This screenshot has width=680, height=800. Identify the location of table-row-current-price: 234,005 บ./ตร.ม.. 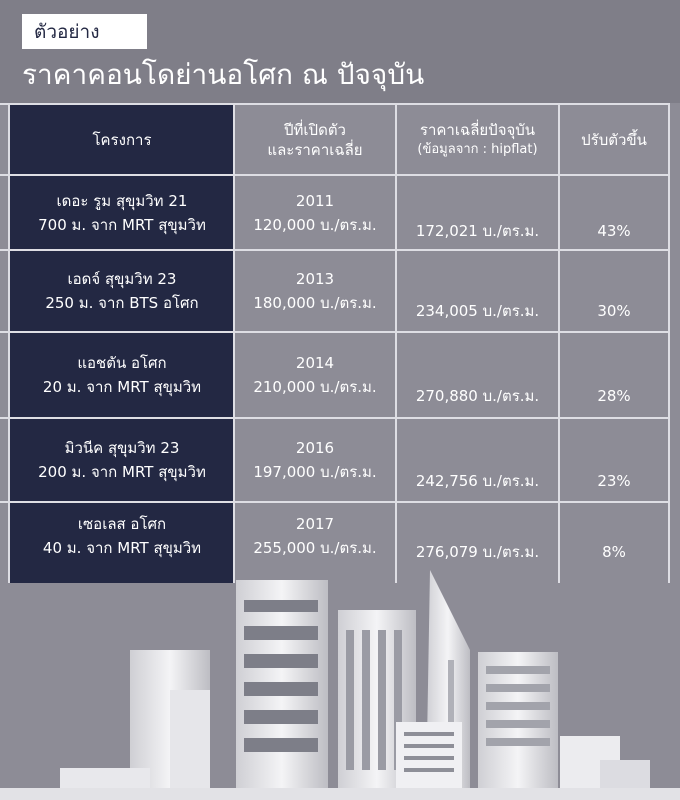
(477, 311).